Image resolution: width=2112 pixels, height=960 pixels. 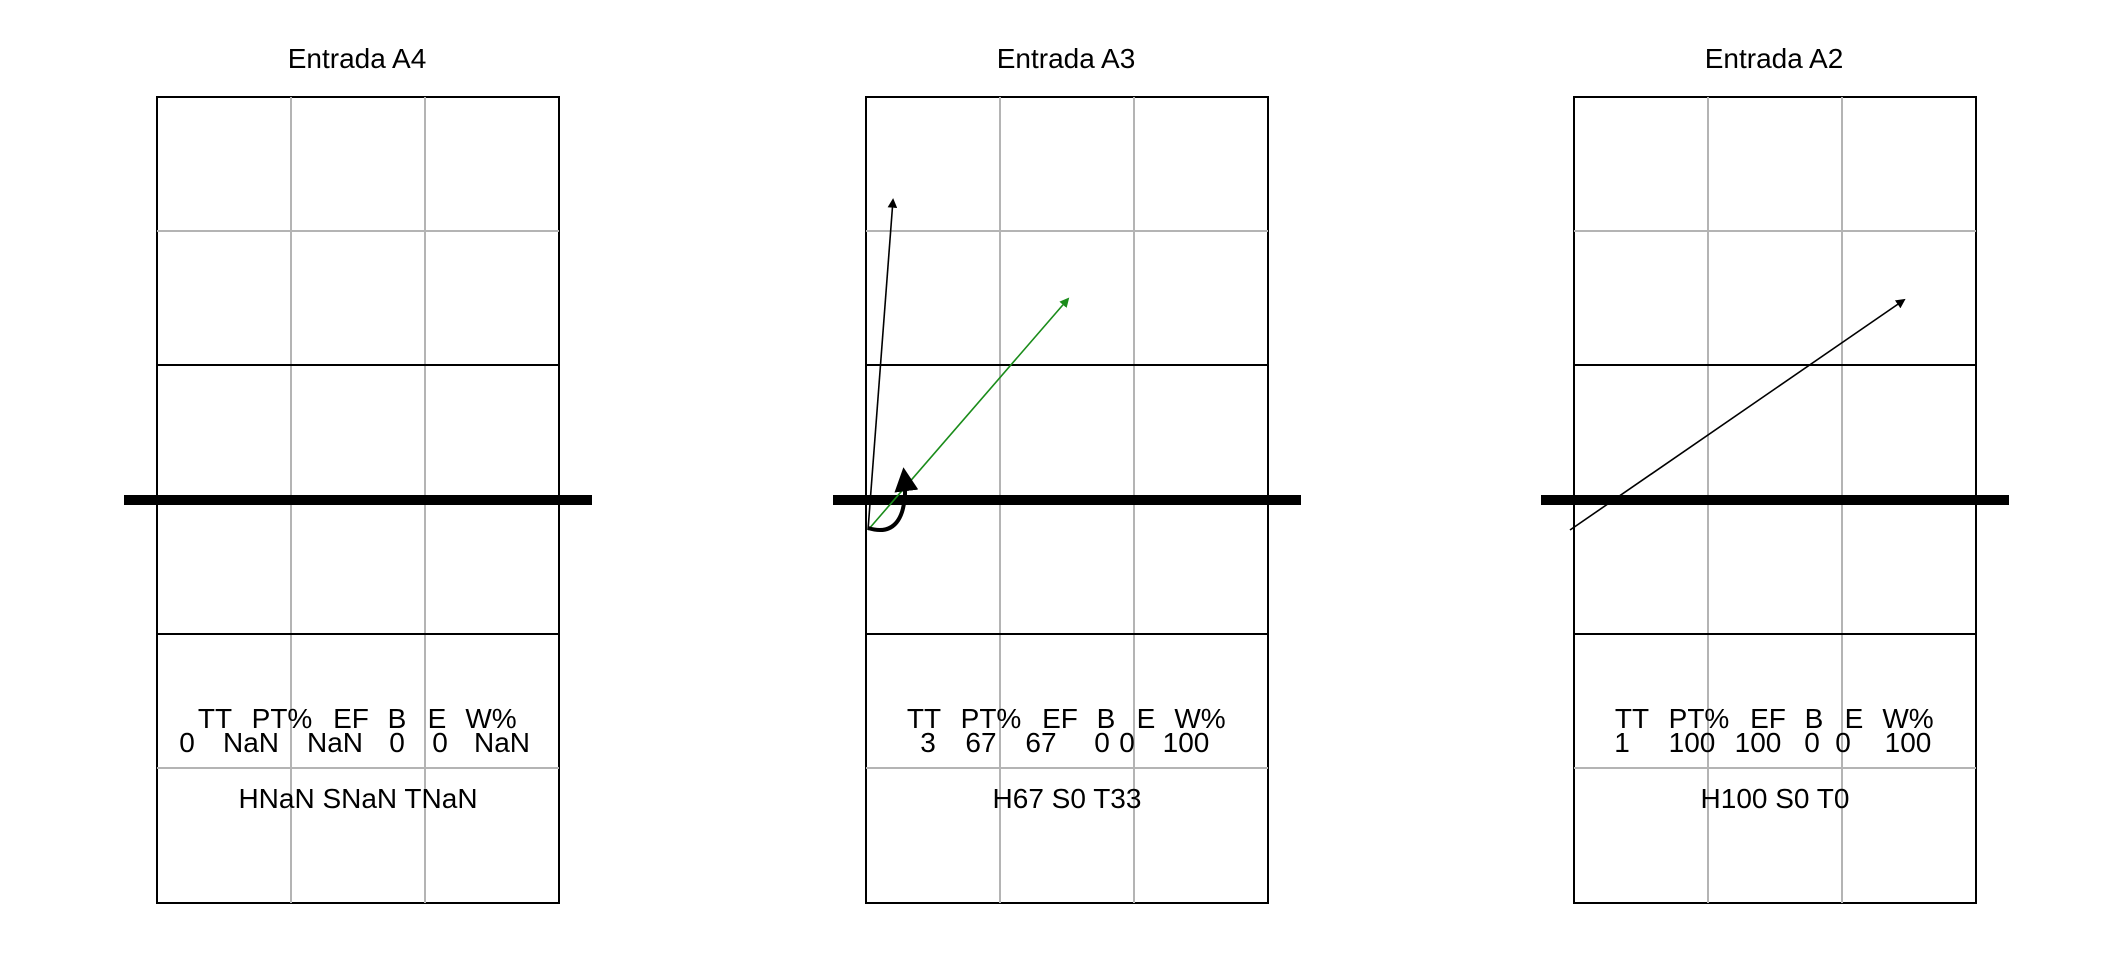 I want to click on summary-line: HNaN SNaN TNaN, so click(x=357, y=798).